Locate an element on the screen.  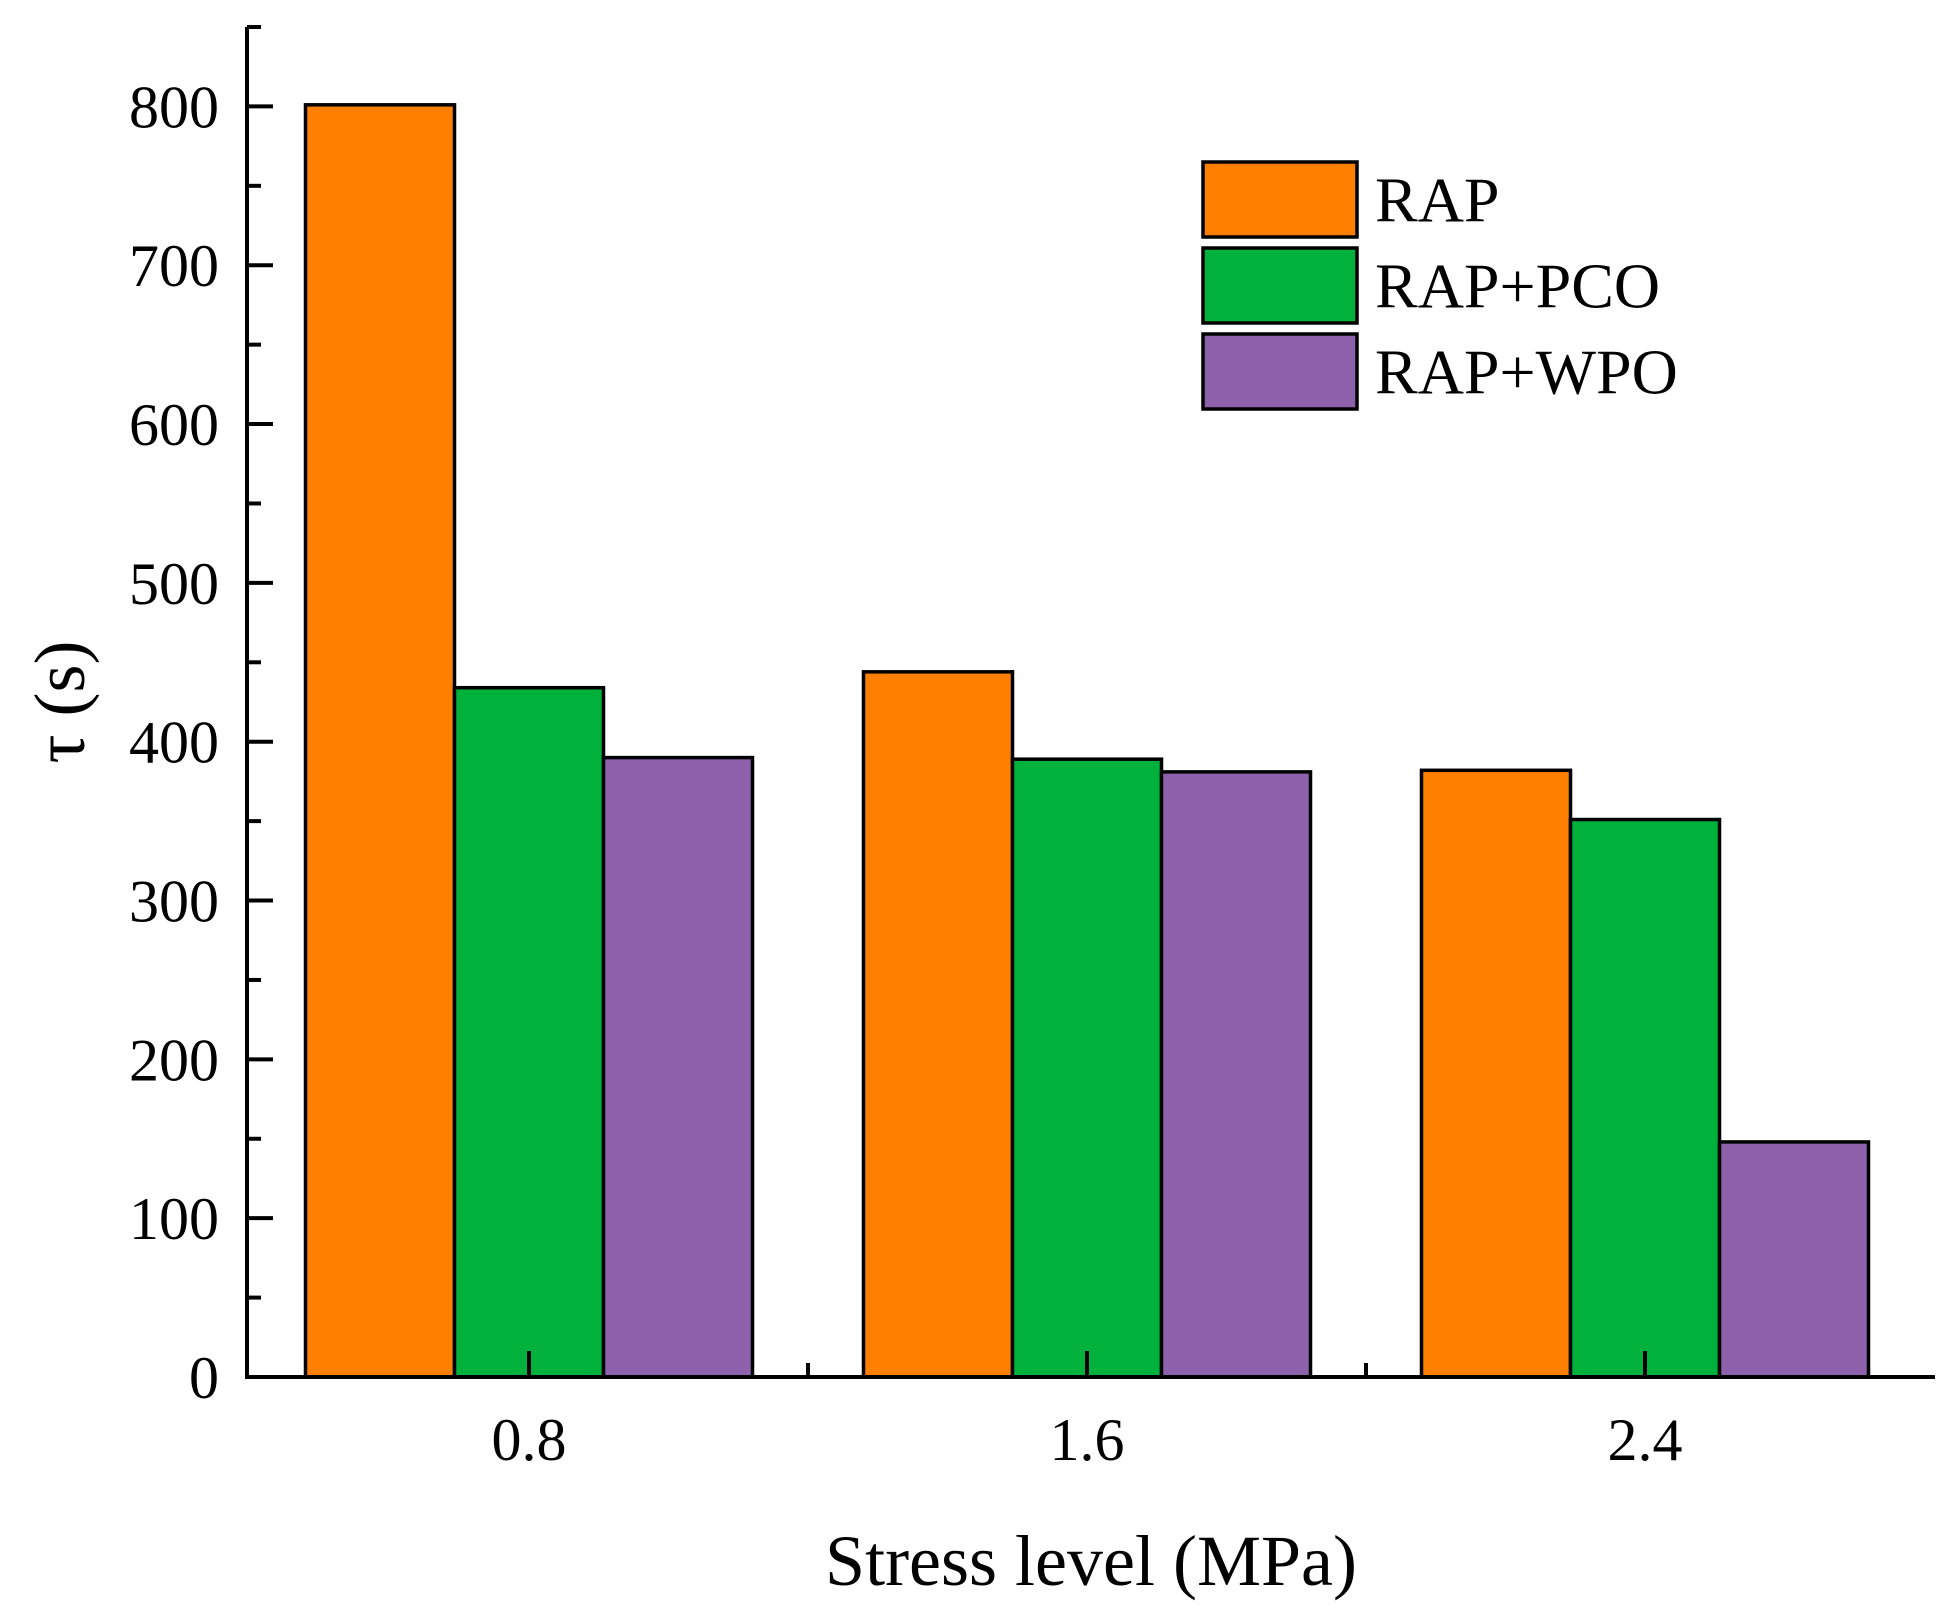
x-tick-label: 0.8 is located at coordinates (529, 1440).